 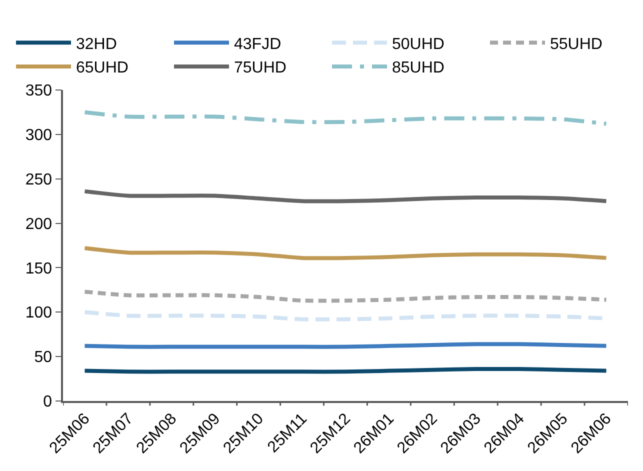 I want to click on y-tick-label: 150, so click(x=38, y=269).